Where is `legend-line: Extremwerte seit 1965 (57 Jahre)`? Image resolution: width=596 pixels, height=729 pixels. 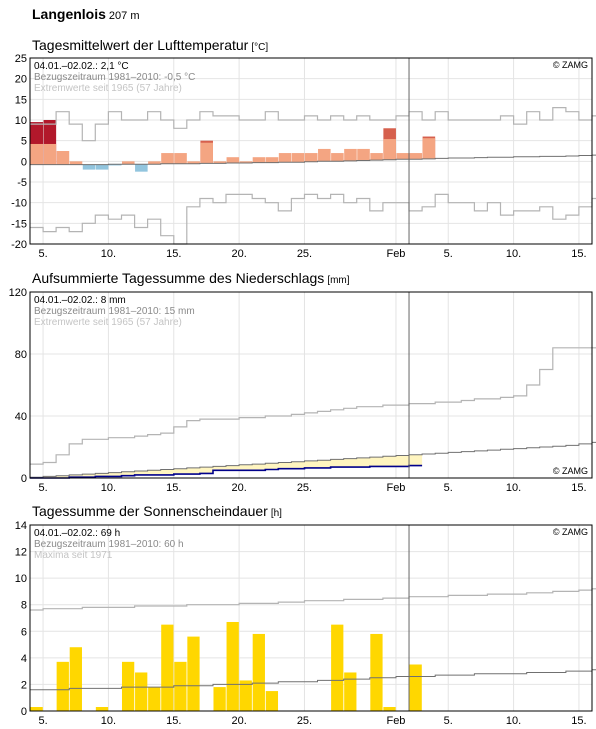
legend-line: Extremwerte seit 1965 (57 Jahre) is located at coordinates (108, 88).